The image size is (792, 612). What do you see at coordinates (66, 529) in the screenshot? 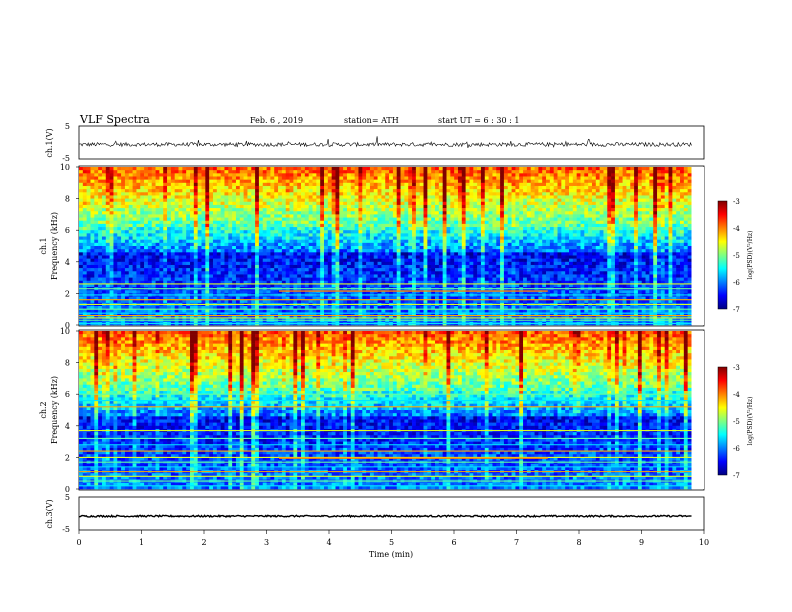
I see `ch3-ytick-bottom: -5` at bounding box center [66, 529].